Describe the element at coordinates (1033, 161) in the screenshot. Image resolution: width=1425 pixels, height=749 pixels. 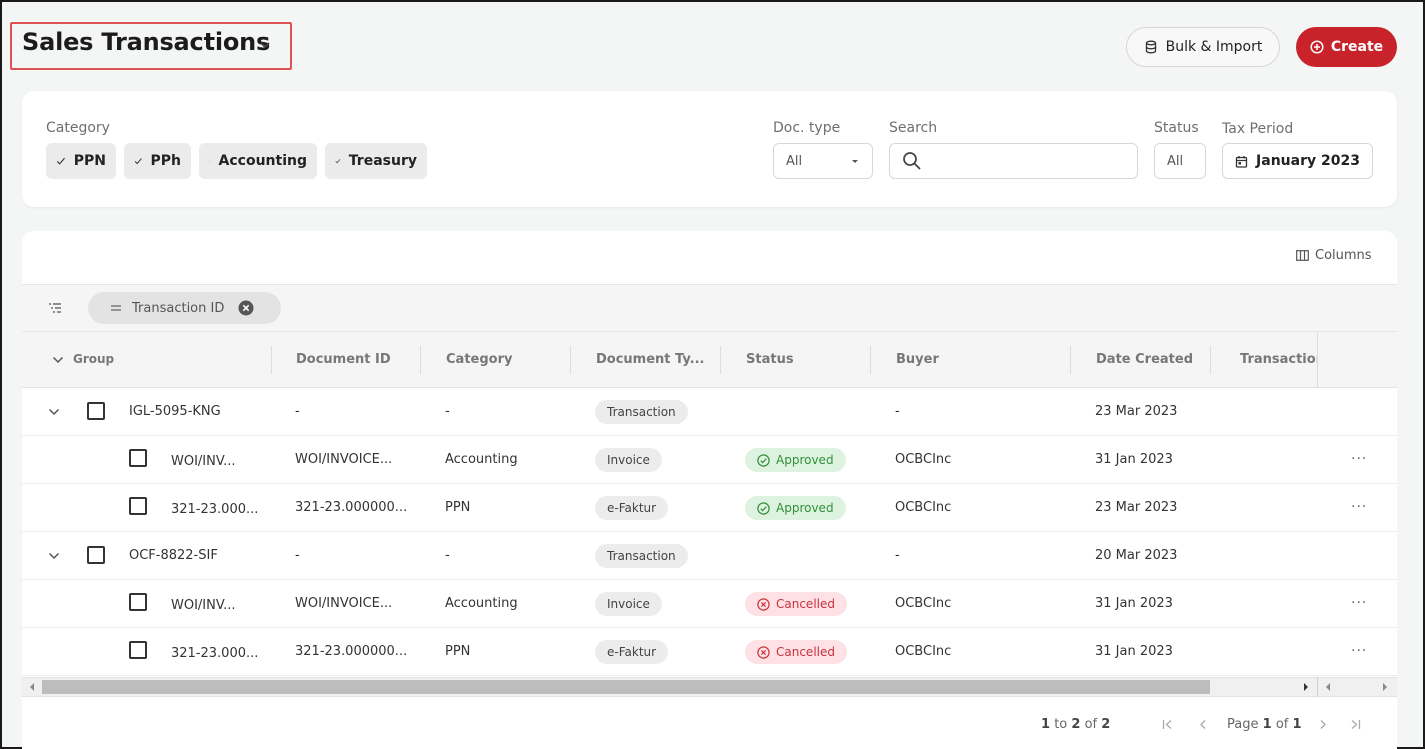
I see `search-input` at that location.